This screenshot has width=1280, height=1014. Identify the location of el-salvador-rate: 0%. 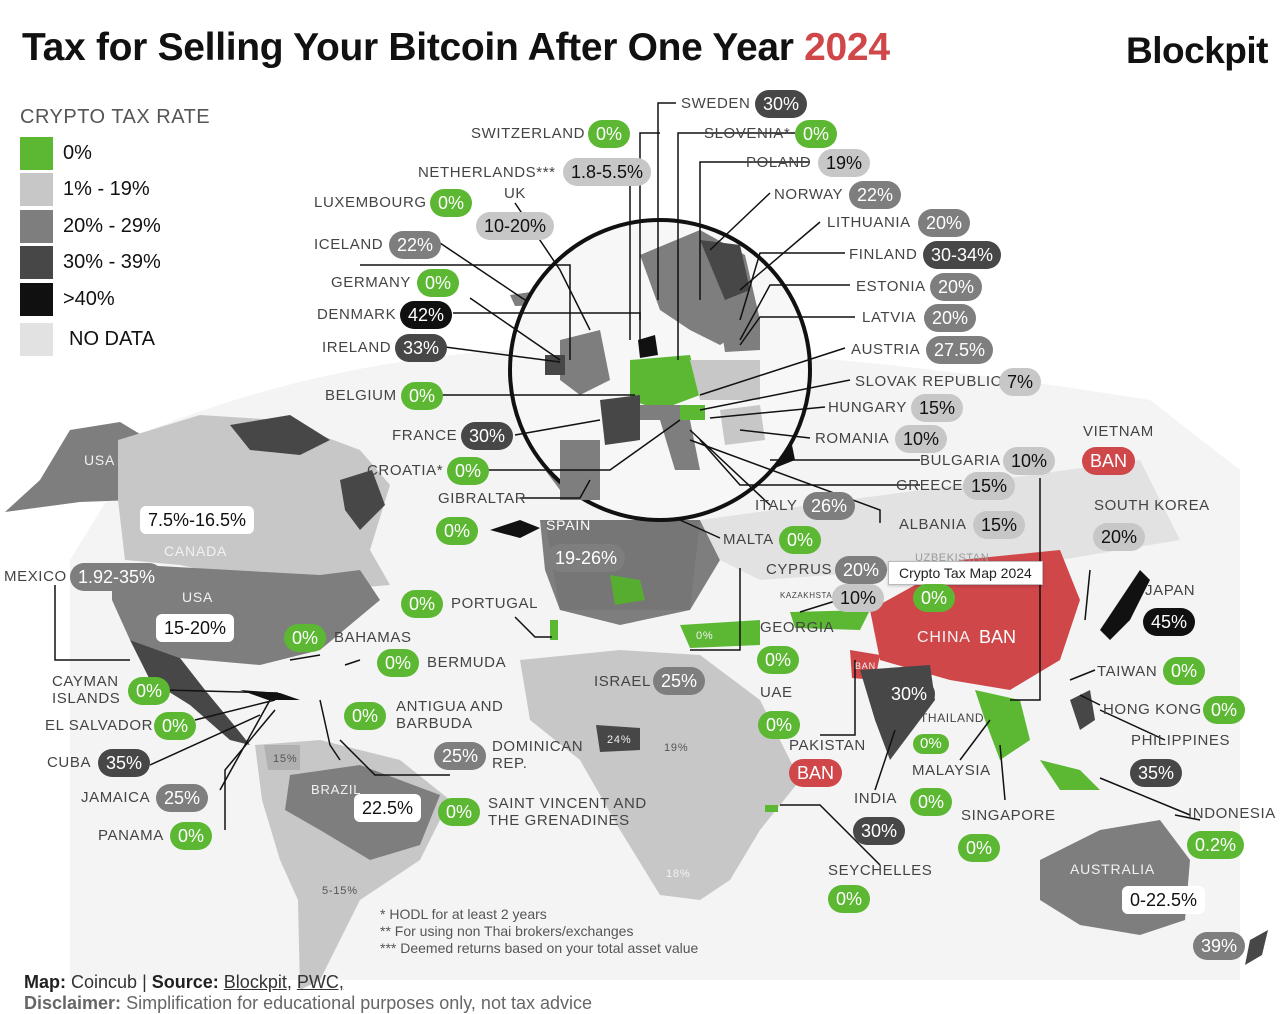
(175, 726).